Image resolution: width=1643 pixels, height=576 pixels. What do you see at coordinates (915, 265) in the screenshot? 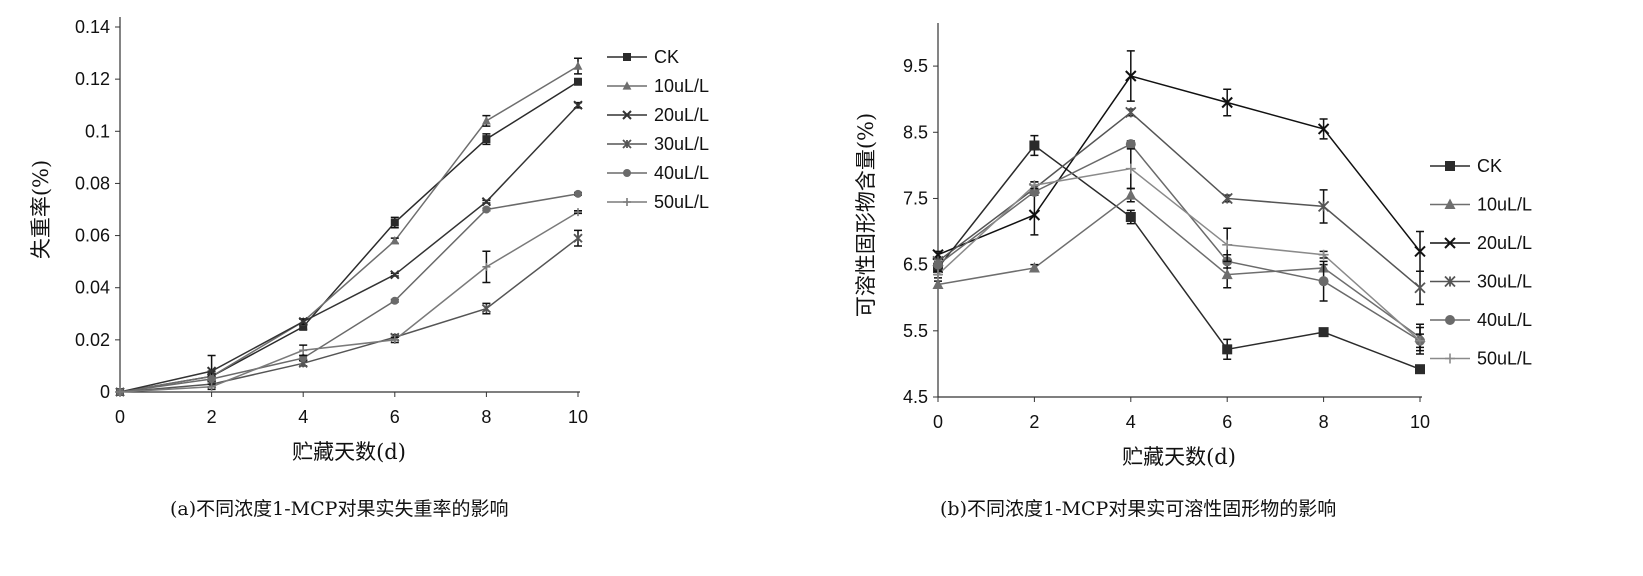
I see `y-tick-label: 6.5` at bounding box center [915, 265].